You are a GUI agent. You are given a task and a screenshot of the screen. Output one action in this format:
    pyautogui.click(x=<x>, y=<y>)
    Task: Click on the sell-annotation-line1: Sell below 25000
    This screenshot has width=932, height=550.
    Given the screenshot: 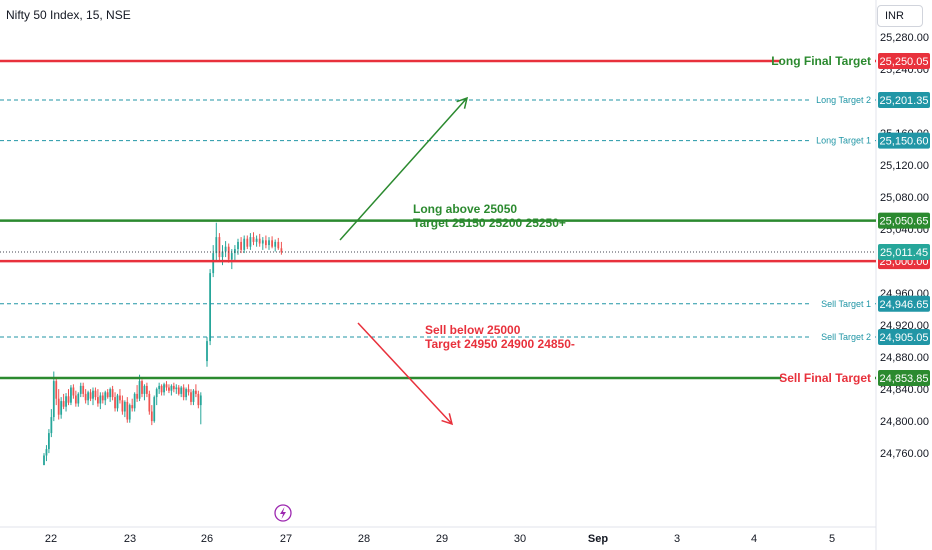 What is the action you would take?
    pyautogui.click(x=473, y=330)
    